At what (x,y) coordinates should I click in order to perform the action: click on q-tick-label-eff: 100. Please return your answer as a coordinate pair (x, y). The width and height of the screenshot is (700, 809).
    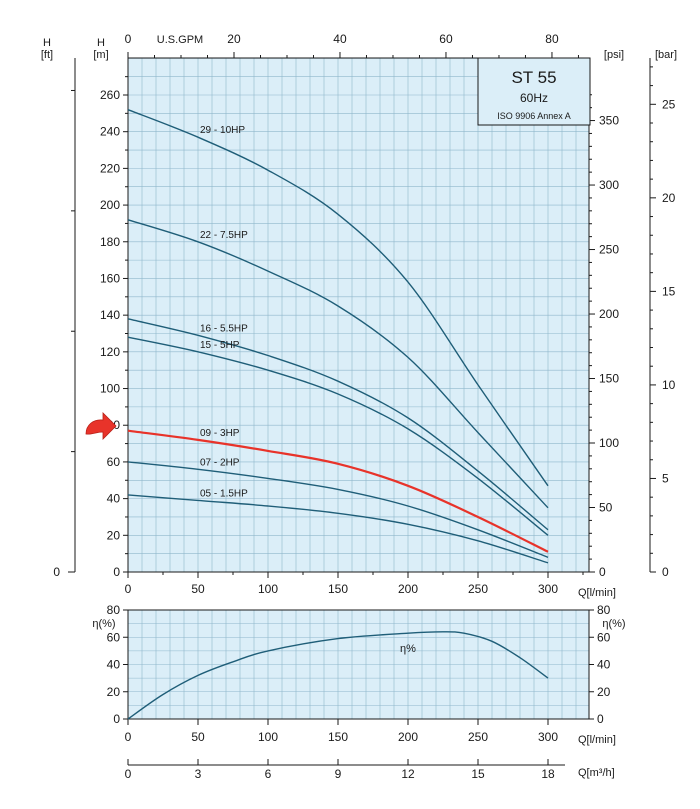
    Looking at the image, I should click on (268, 737).